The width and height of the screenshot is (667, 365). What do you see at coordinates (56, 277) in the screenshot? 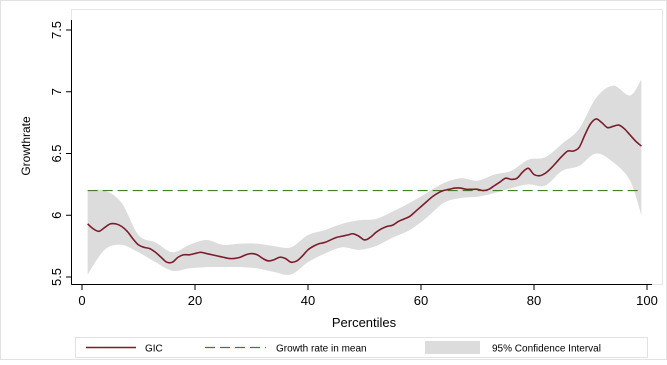
I see `y-tick-label: 5.5` at bounding box center [56, 277].